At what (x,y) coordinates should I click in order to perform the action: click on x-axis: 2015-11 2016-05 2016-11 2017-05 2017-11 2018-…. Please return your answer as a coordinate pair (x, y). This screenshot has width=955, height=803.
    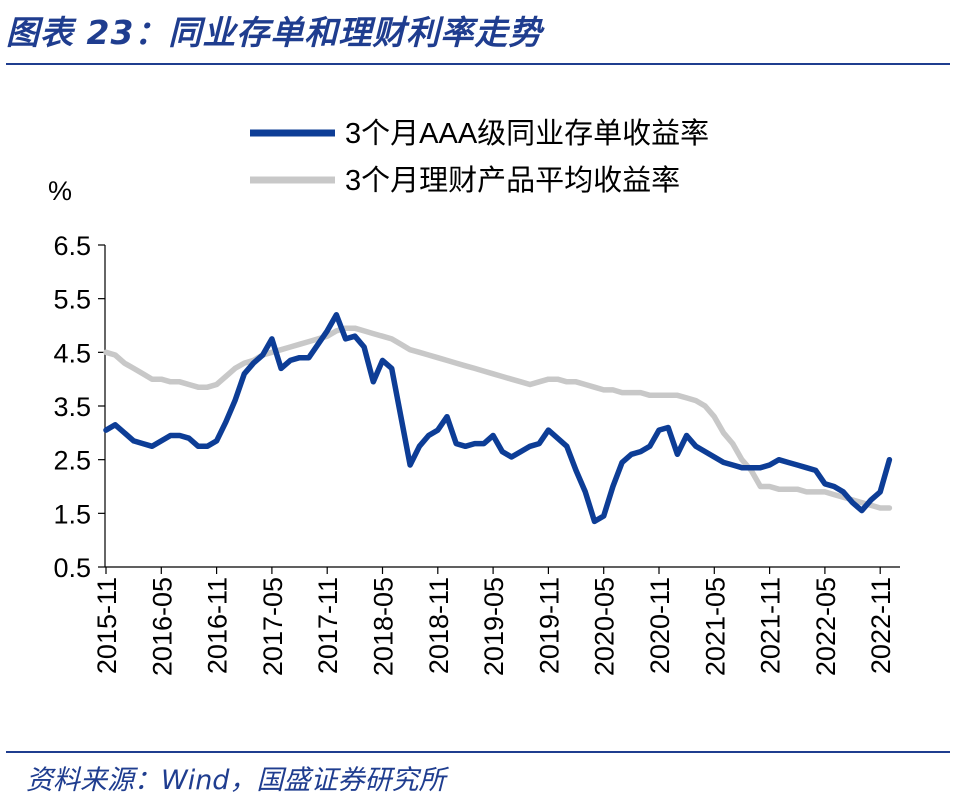
    Looking at the image, I should click on (496, 621).